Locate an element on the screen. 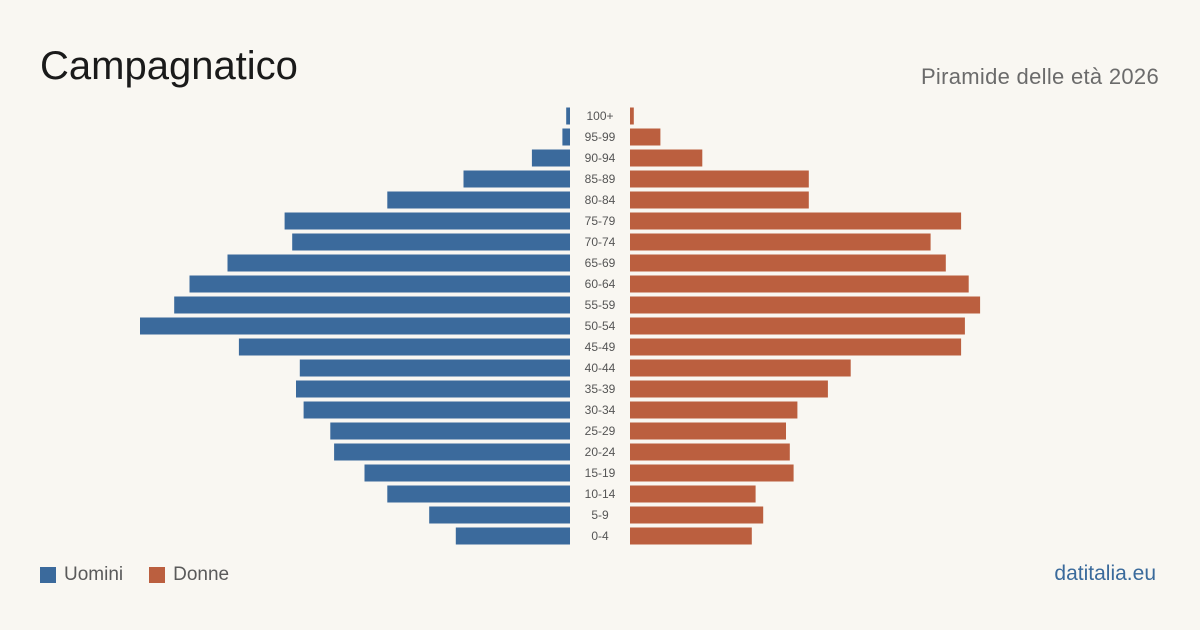 The width and height of the screenshot is (1200, 630). age-label-60-64: 60-64 is located at coordinates (600, 284).